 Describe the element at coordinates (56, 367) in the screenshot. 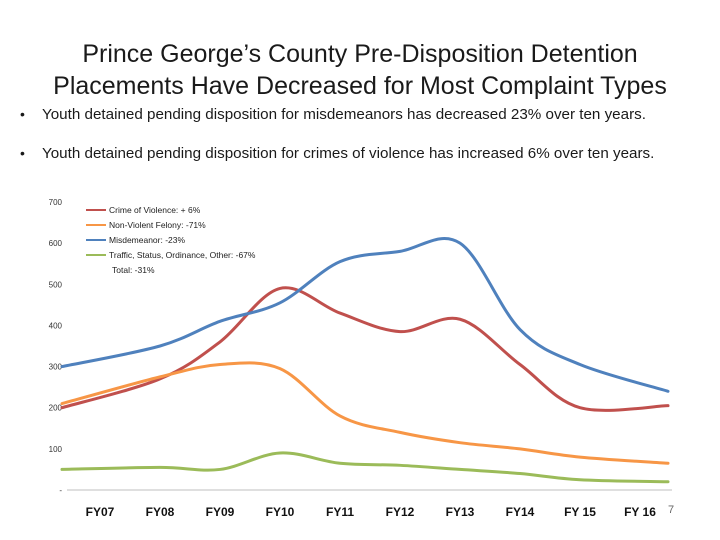

I see `y-tick-label: 300` at that location.